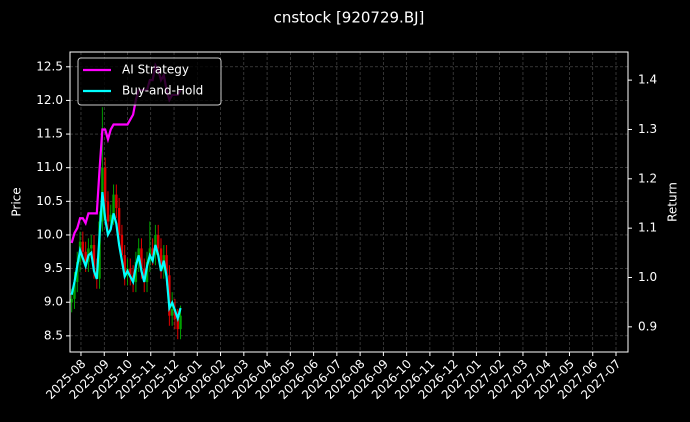 The image size is (690, 422). What do you see at coordinates (53, 335) in the screenshot?
I see `y-tick-label: 8.5` at bounding box center [53, 335].